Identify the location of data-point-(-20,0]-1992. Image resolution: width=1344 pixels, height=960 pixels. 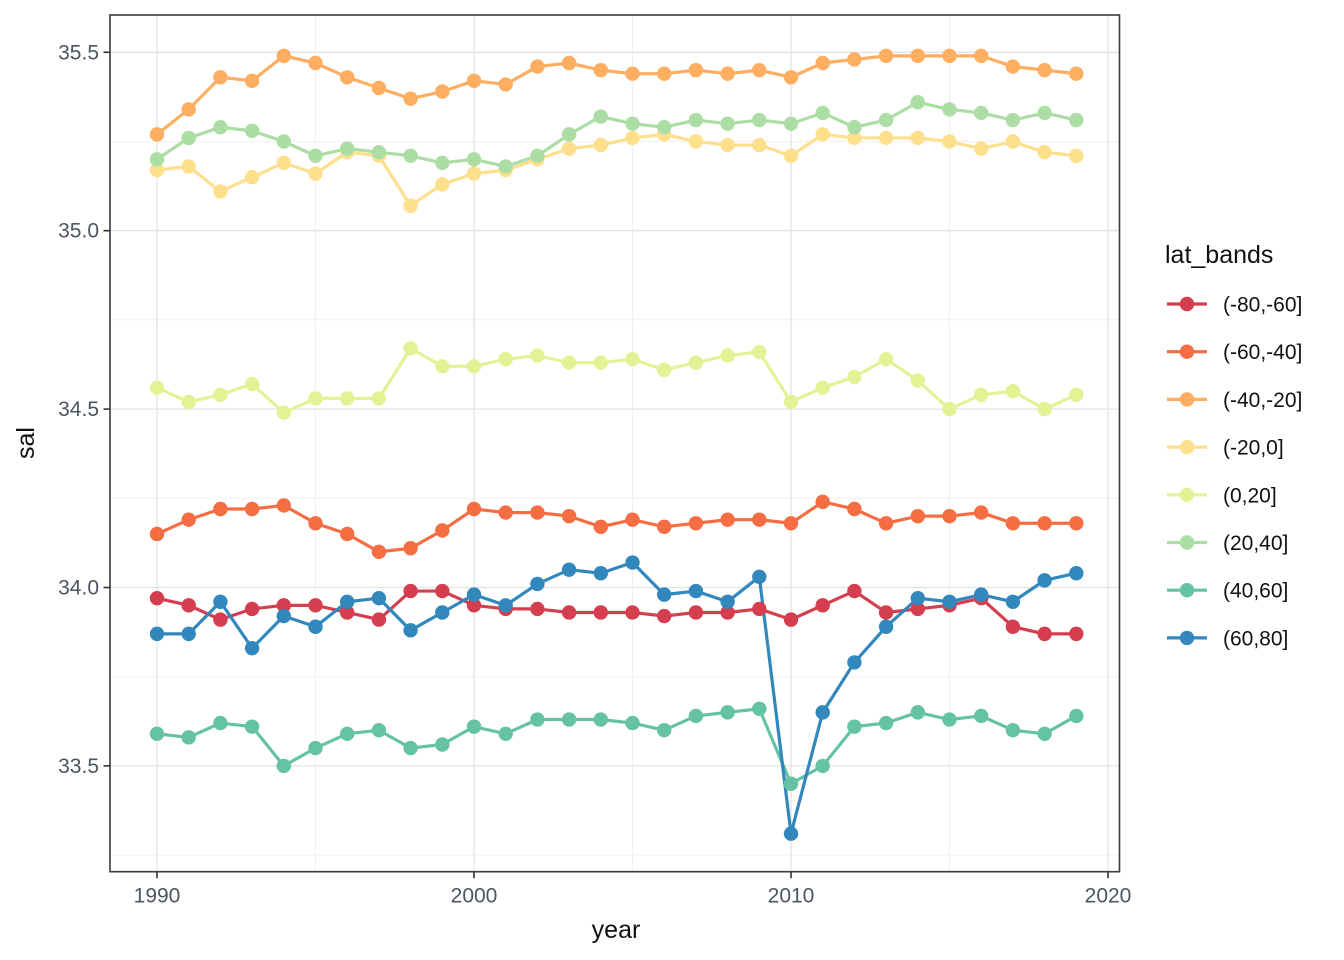
(220, 191).